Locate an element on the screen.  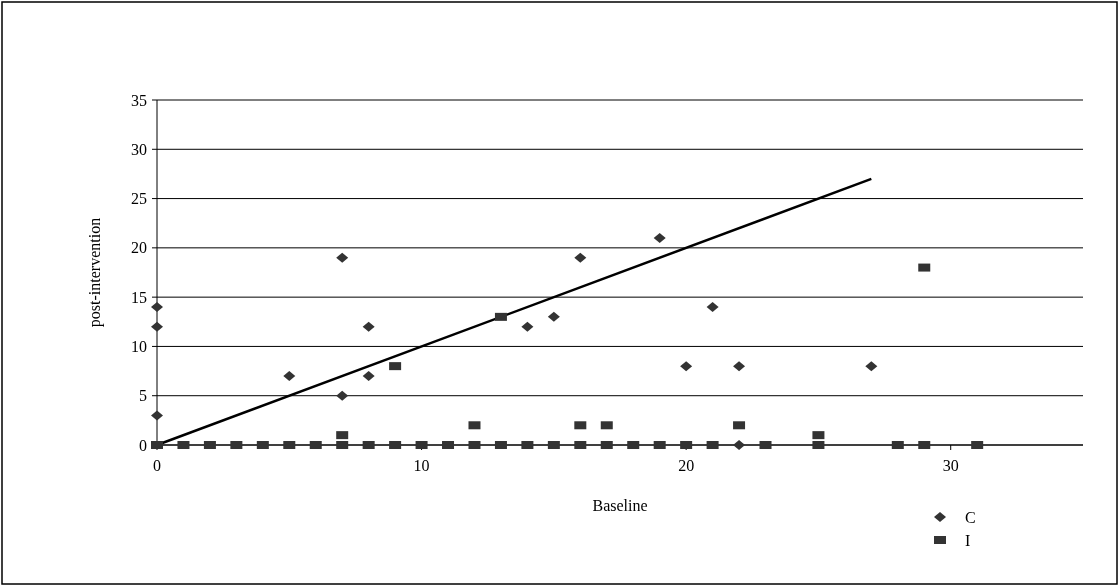
x-tick-label: 10 is located at coordinates (421, 465).